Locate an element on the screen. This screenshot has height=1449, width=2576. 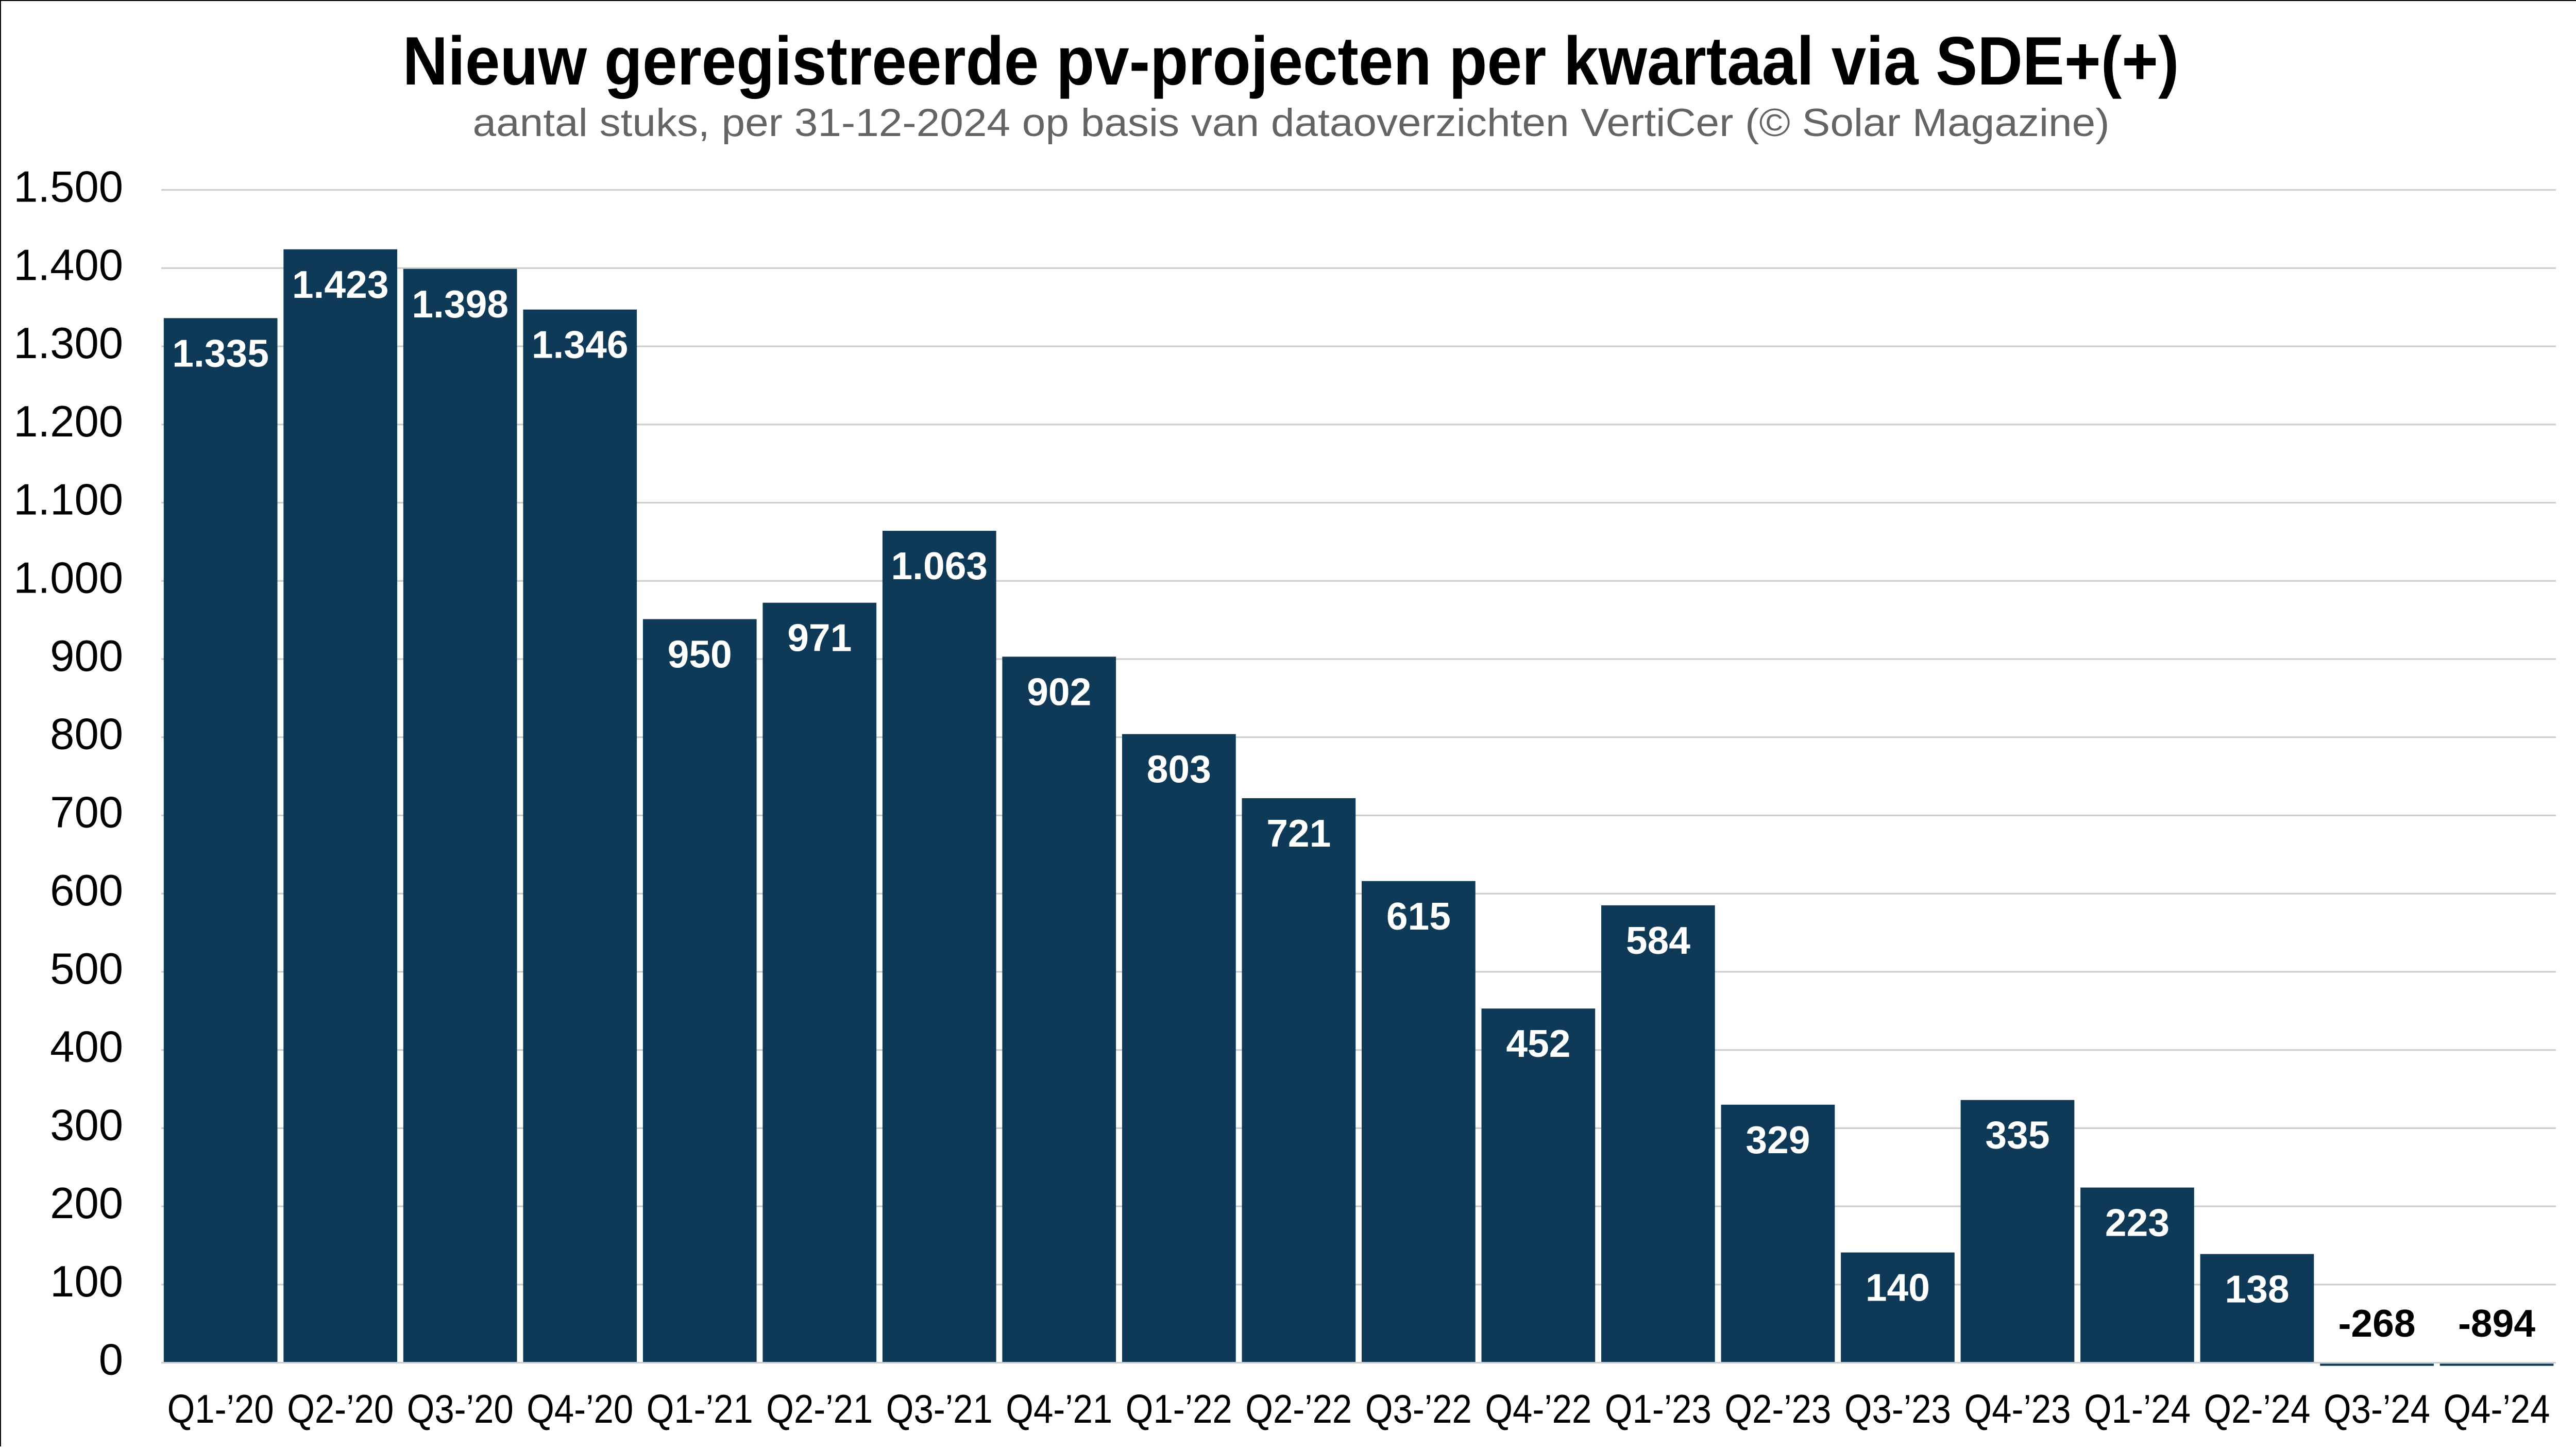
svg-text: Q2-’23 is located at coordinates (1777, 1409).